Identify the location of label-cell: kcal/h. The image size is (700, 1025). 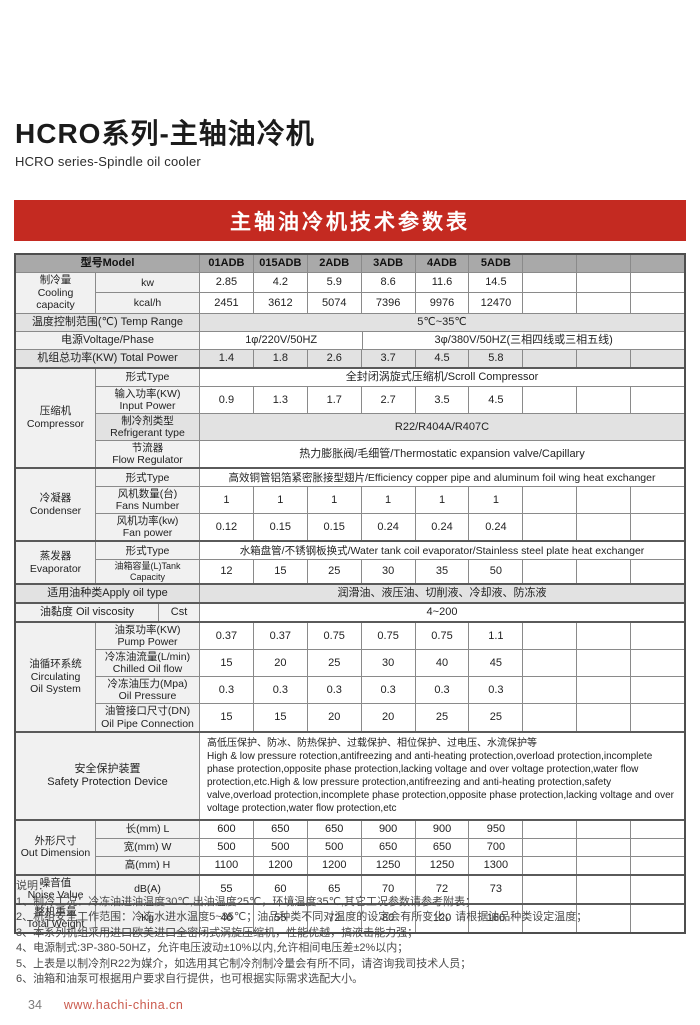
(147, 303).